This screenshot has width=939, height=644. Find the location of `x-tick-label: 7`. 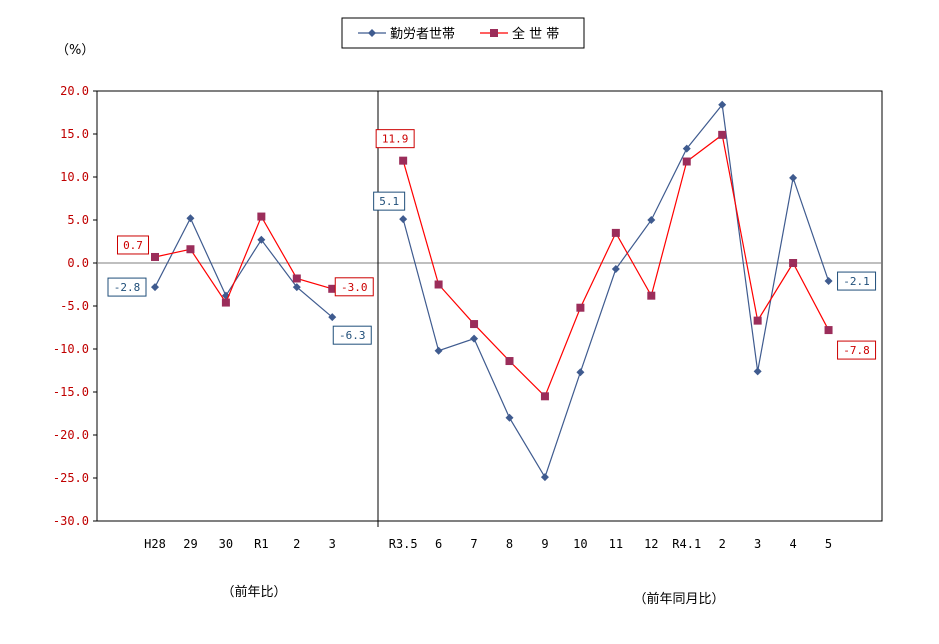

x-tick-label: 7 is located at coordinates (473, 544).